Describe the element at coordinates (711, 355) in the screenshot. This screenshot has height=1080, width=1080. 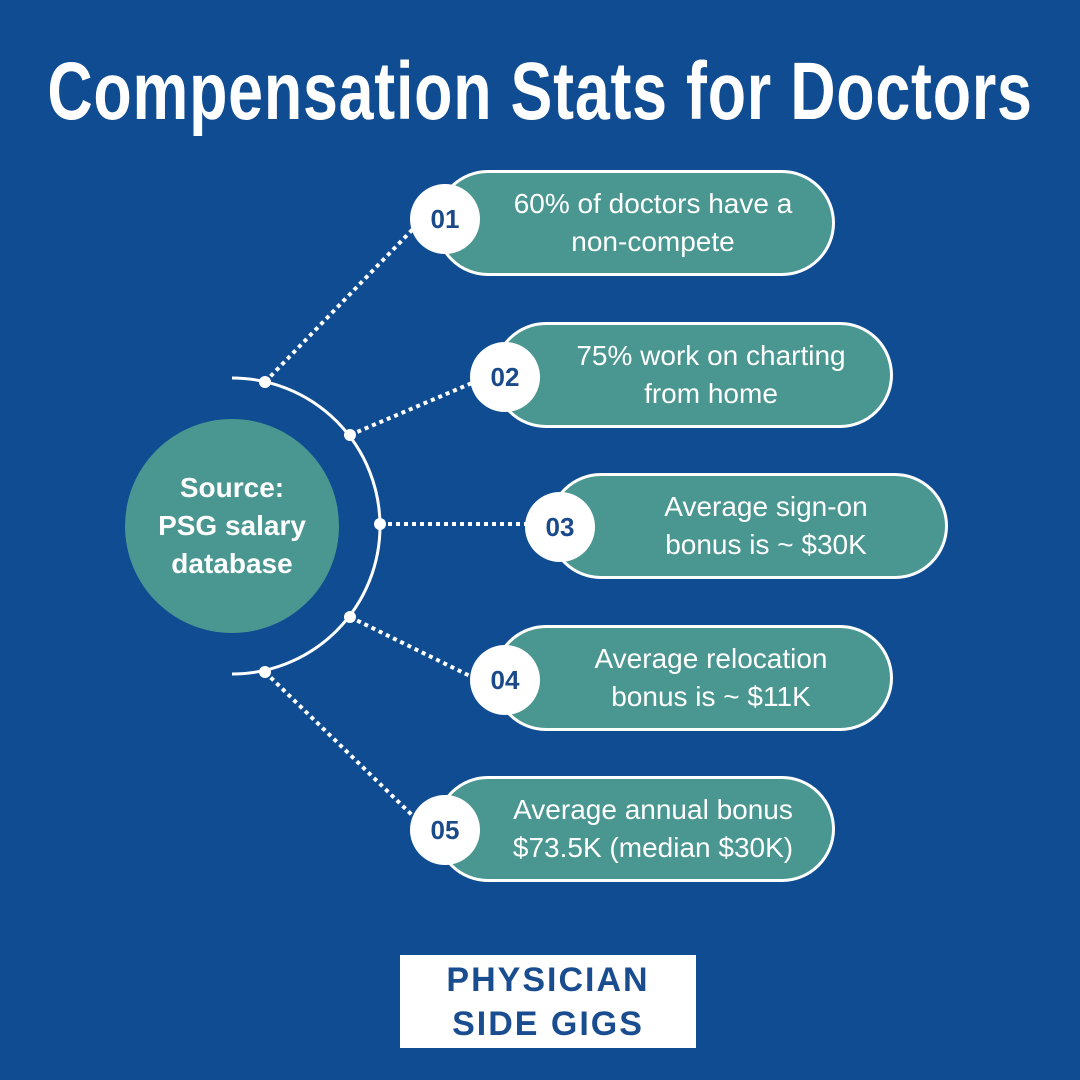
I see `stat-text: 75% work on charting` at that location.